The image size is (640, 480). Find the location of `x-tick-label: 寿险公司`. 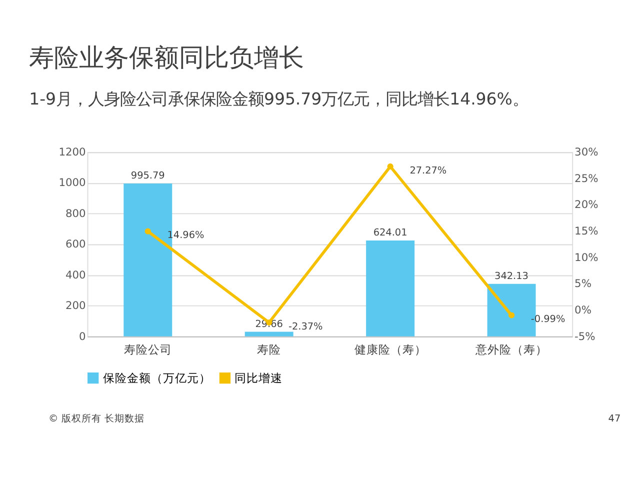

x-tick-label: 寿险公司 is located at coordinates (148, 349).